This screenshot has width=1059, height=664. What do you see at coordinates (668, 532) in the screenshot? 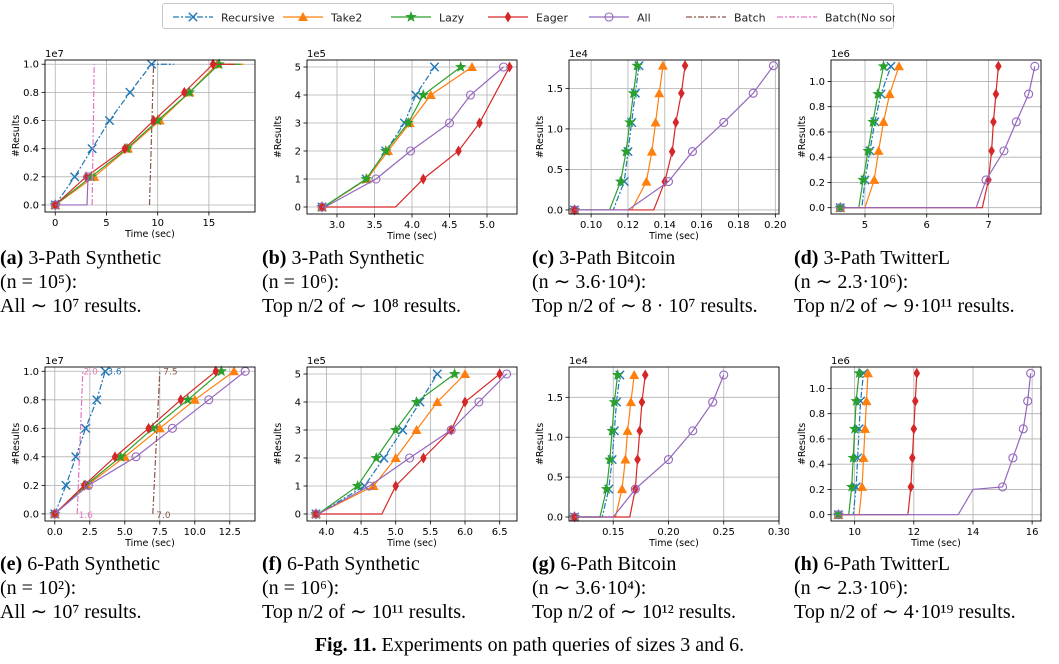
I see `x-tick-label: 0.20` at bounding box center [668, 532].